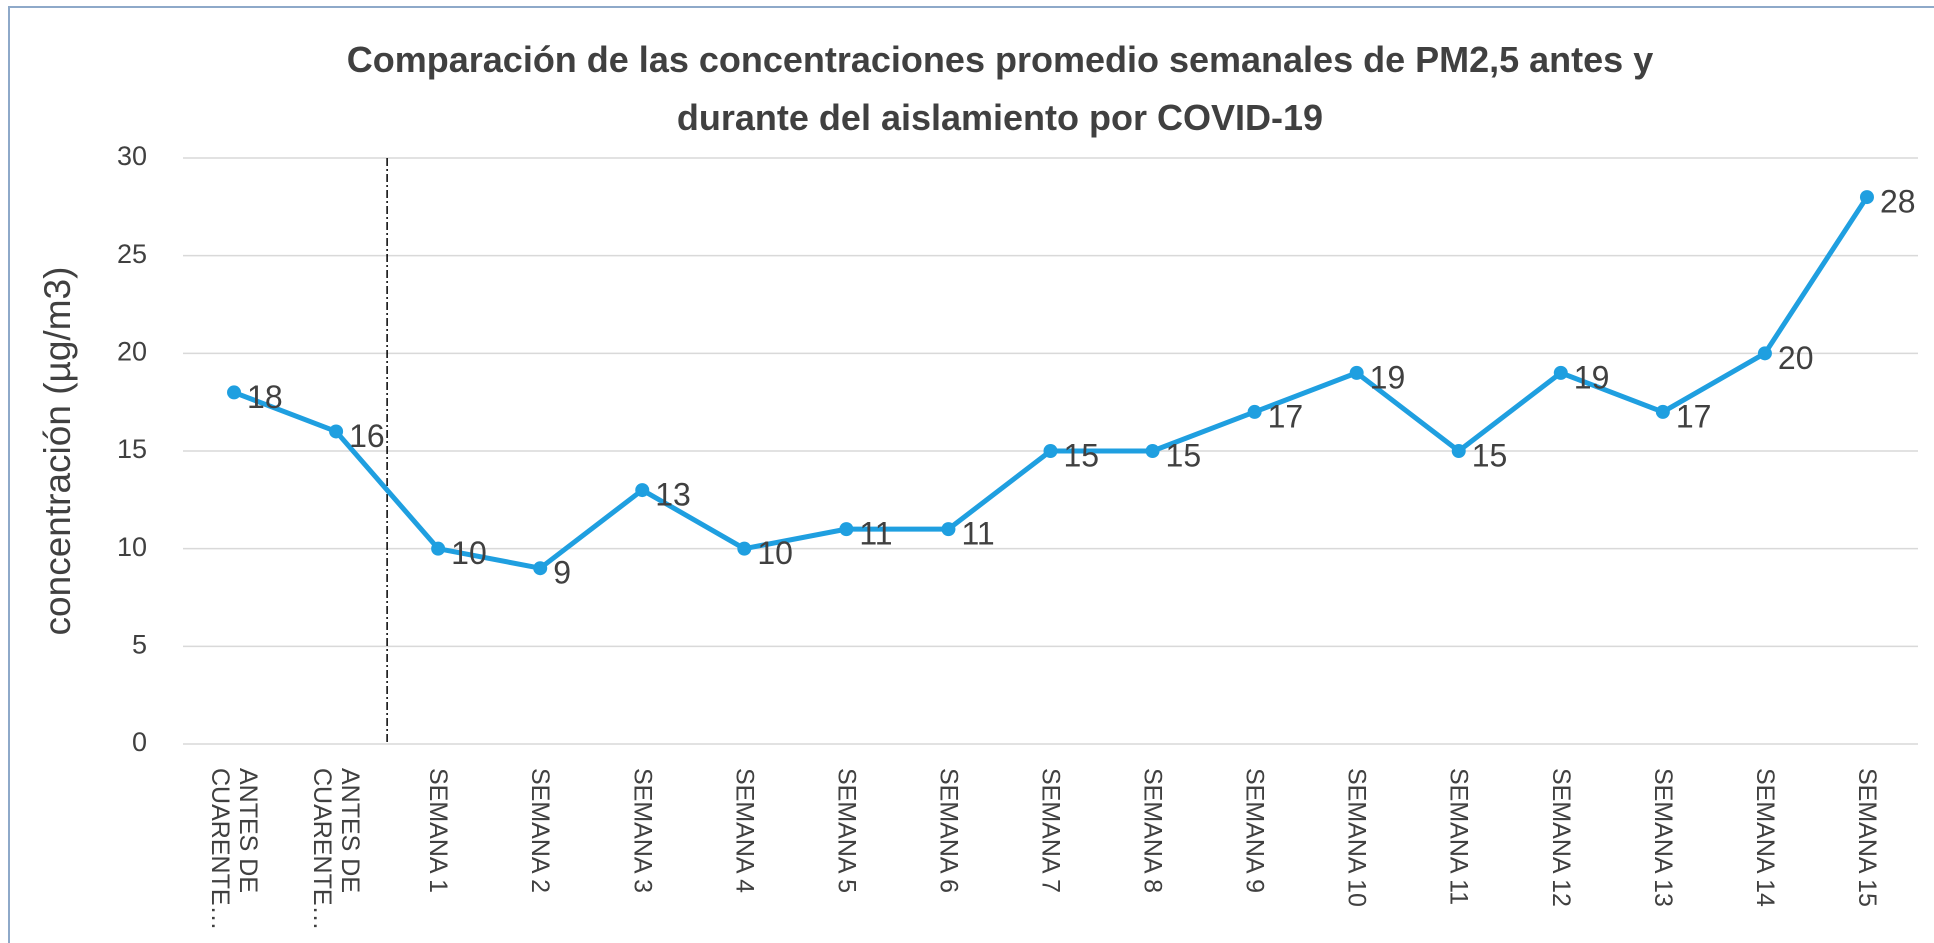 This screenshot has width=1934, height=943. Describe the element at coordinates (1764, 837) in the screenshot. I see `x-tick-label: SEMANA 14` at that location.